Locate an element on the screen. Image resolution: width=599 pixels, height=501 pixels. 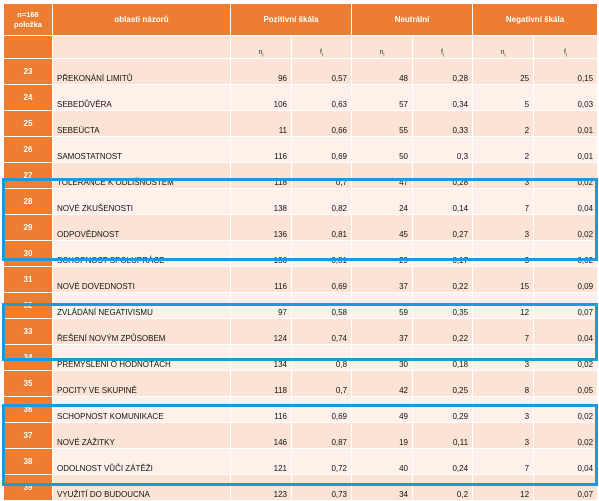
item-number: 35 is located at coordinates (28, 383).